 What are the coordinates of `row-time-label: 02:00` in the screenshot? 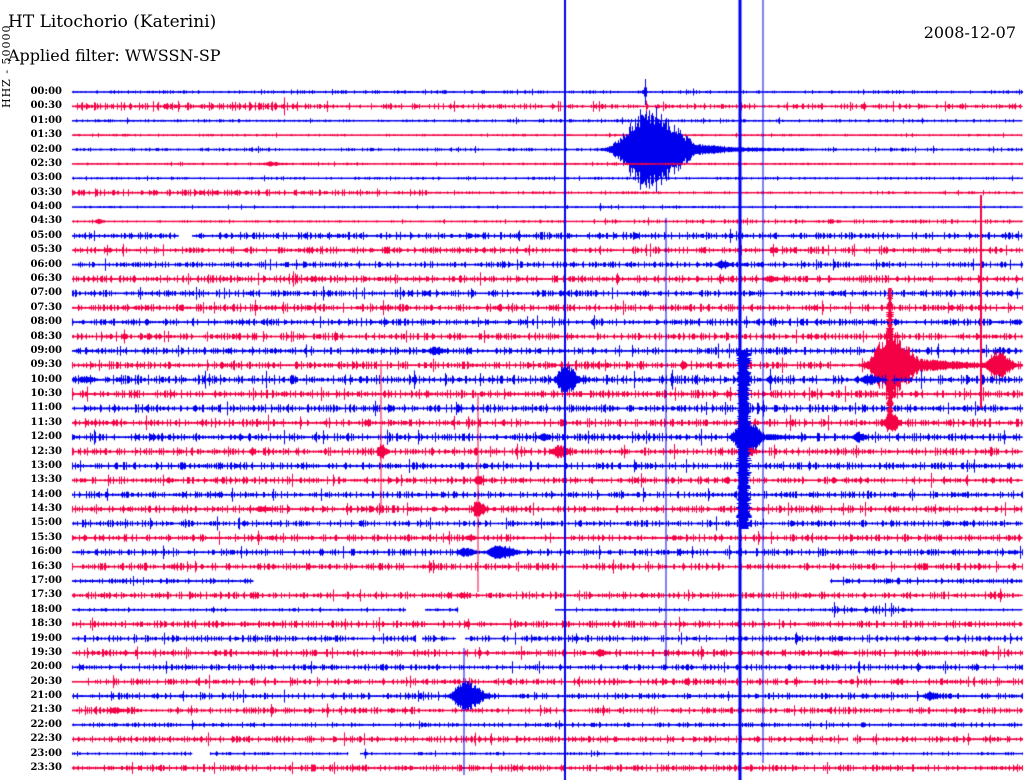 It's located at (46, 149).